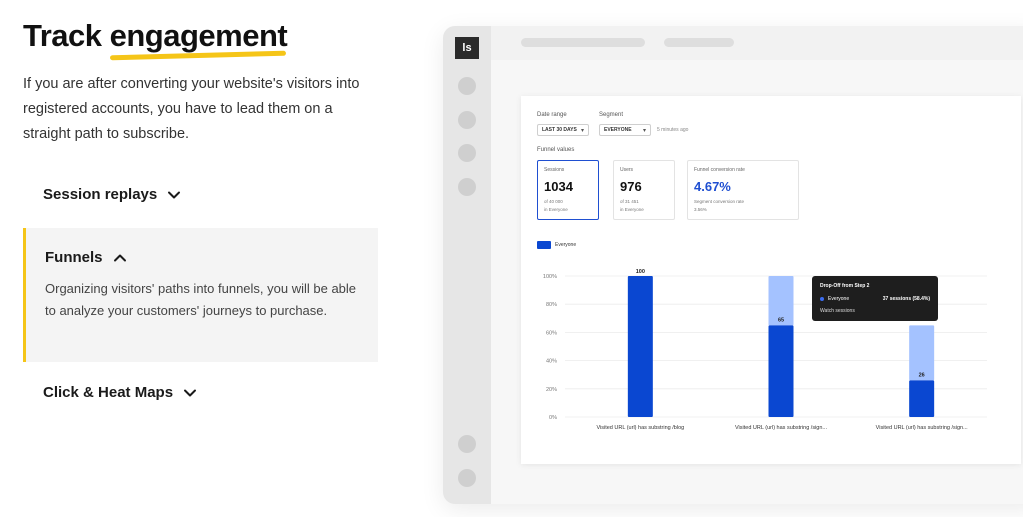  What do you see at coordinates (700, 209) in the screenshot?
I see `metric-sub: 3.56%` at bounding box center [700, 209].